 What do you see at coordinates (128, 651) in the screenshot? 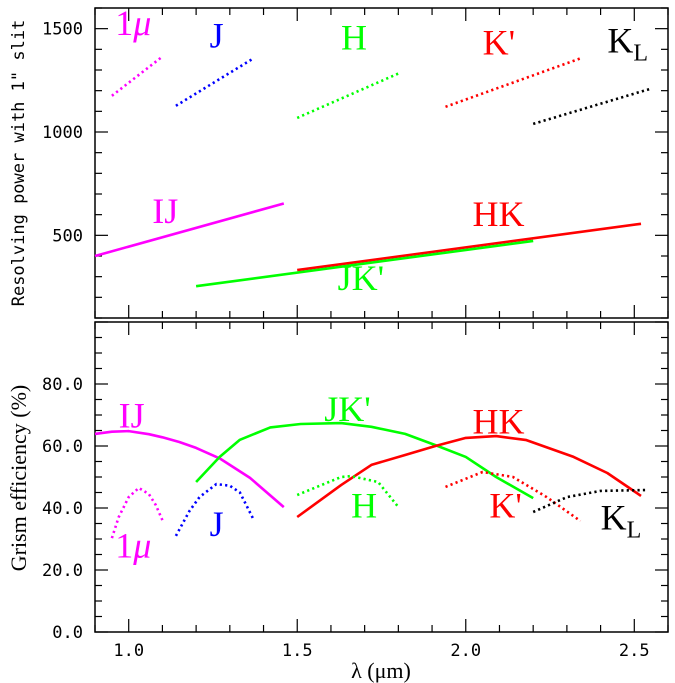
I see `x-tick-label: 1.0` at bounding box center [128, 651].